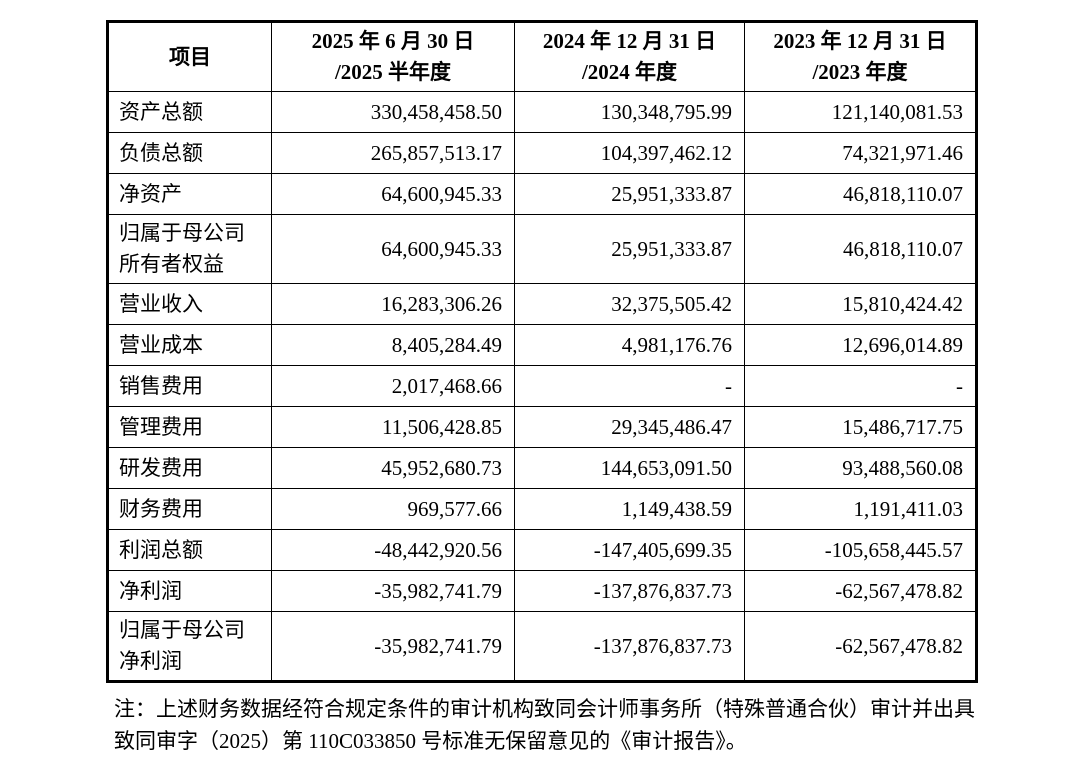 Image resolution: width=1080 pixels, height=757 pixels. I want to click on header-2024-year: 2024 年 12 月 31 日 /2024 年度, so click(629, 56).